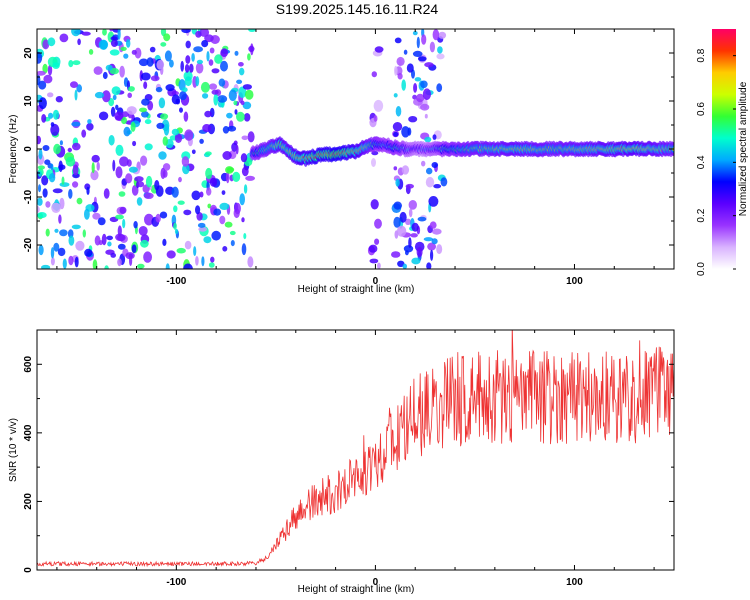 This screenshot has width=750, height=600. I want to click on colorbar-tick-label: 0.6, so click(701, 109).